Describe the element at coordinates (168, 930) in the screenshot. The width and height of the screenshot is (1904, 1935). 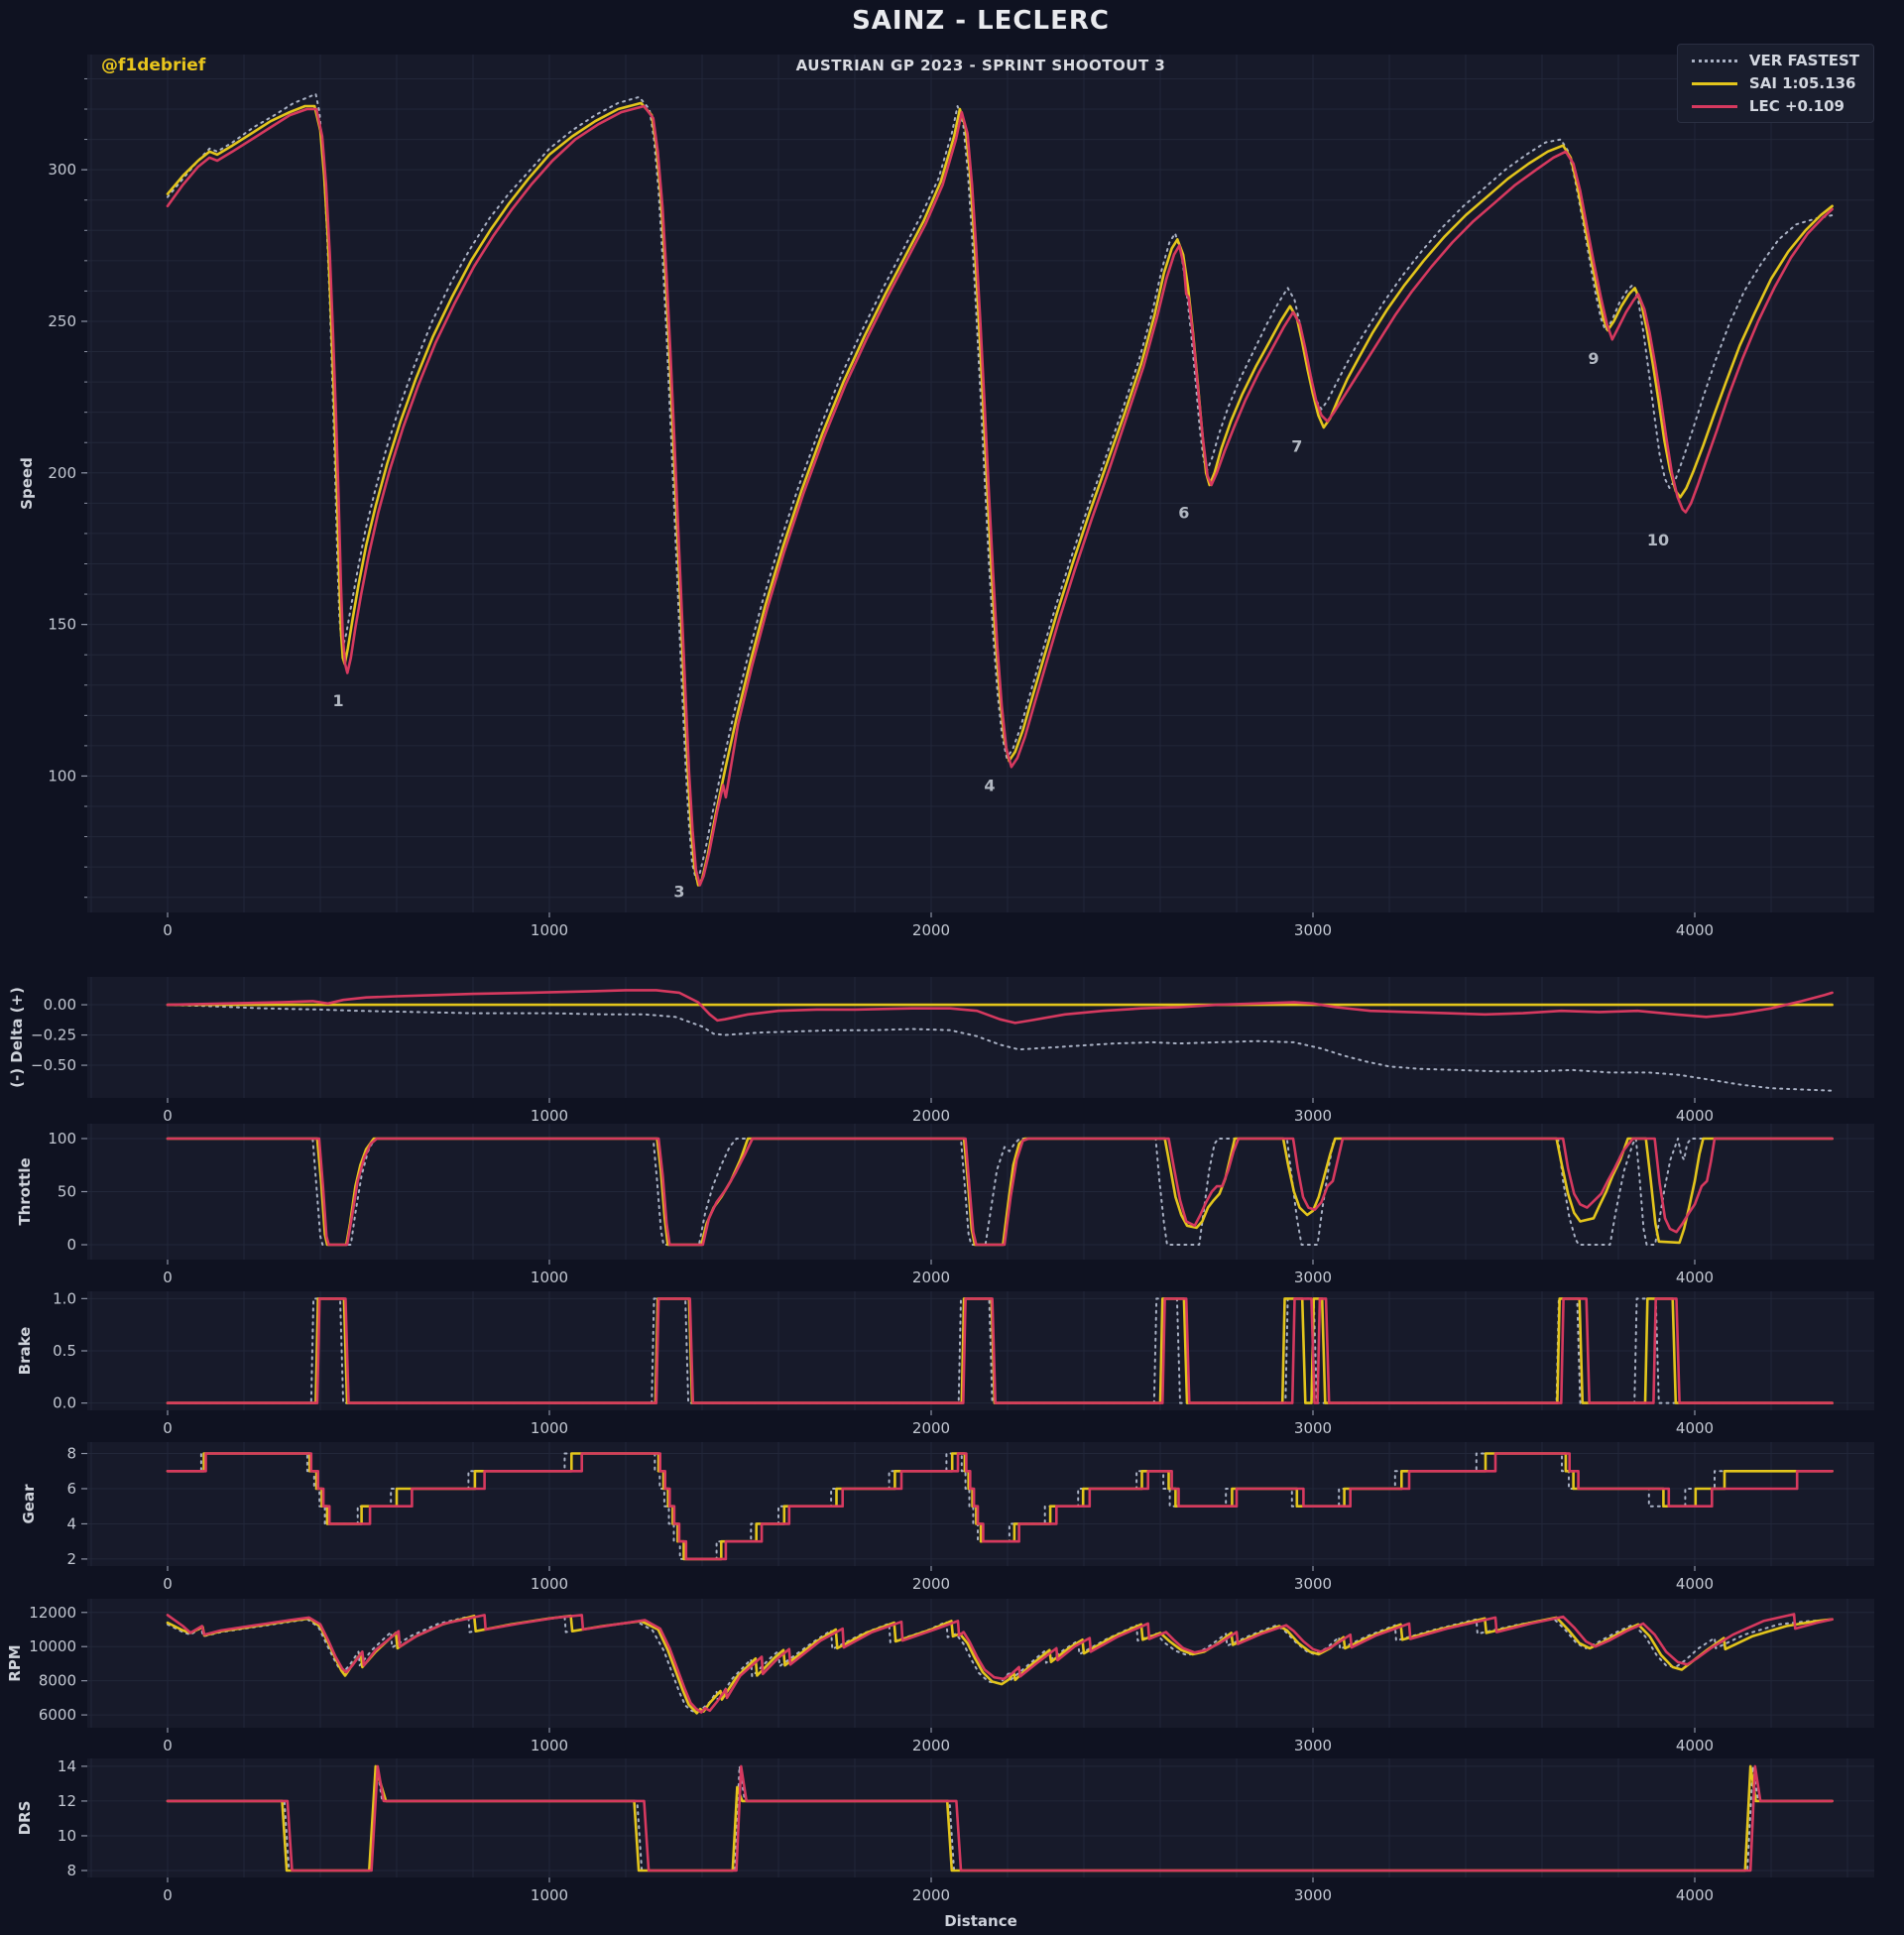
I see `xtick-speed: 0` at that location.